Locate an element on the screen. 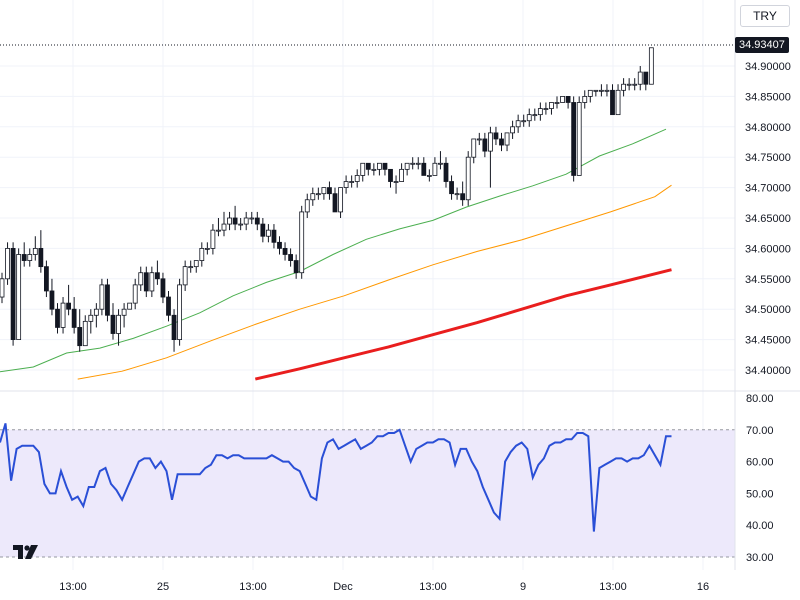 This screenshot has height=600, width=800. price-tick-label: 34.60000 is located at coordinates (768, 249).